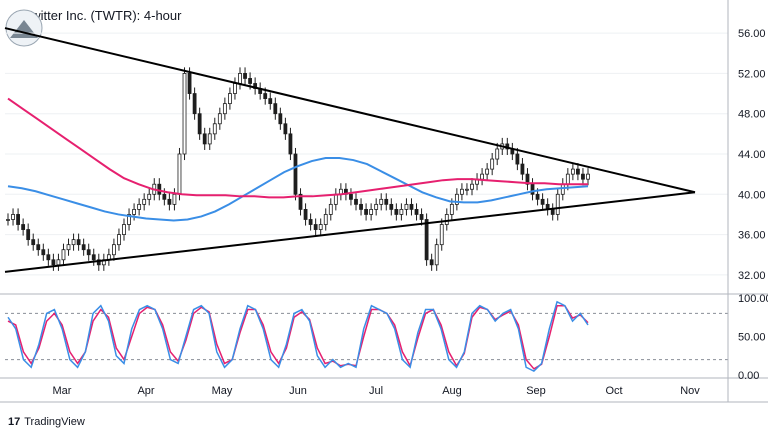 Image resolution: width=768 pixels, height=432 pixels. What do you see at coordinates (54, 422) in the screenshot?
I see `brand-name: TradingView` at bounding box center [54, 422].